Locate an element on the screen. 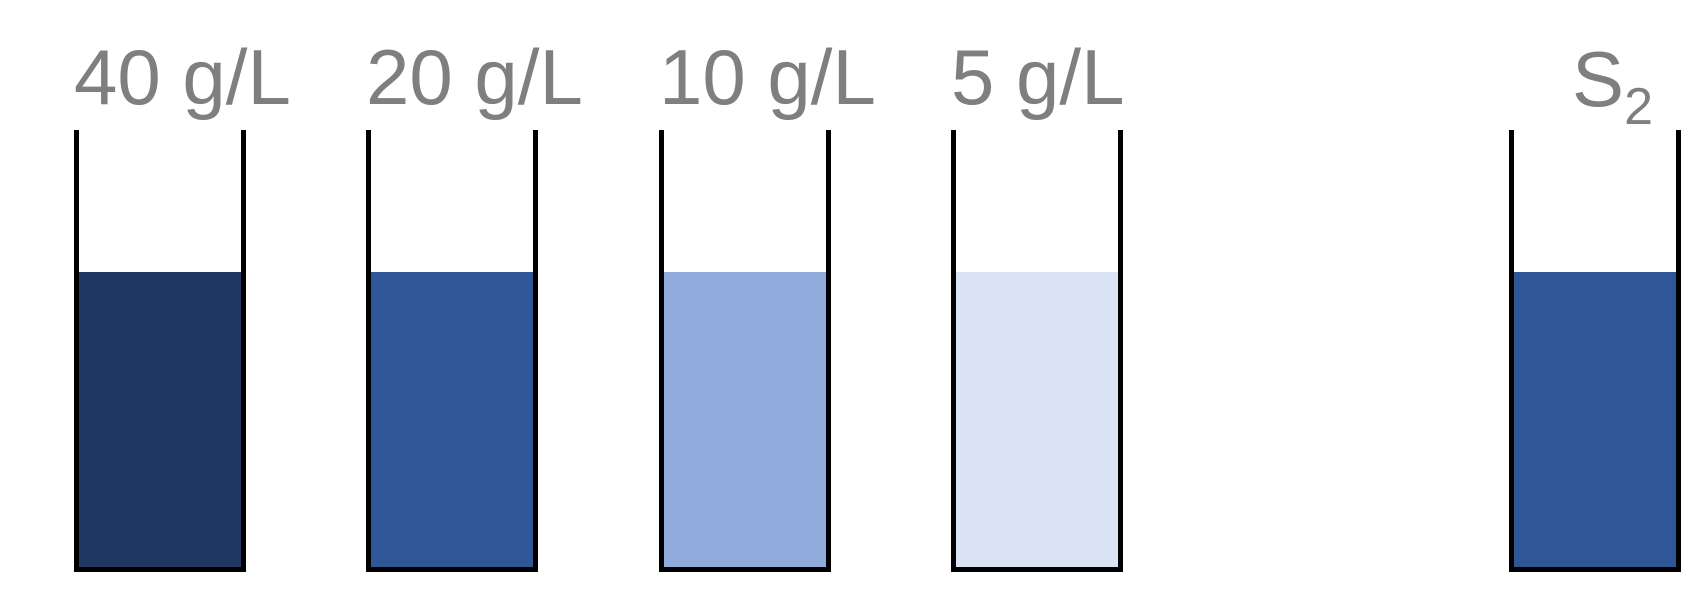 This screenshot has width=1706, height=591. sample-label-subscript: 2 is located at coordinates (1638, 107).